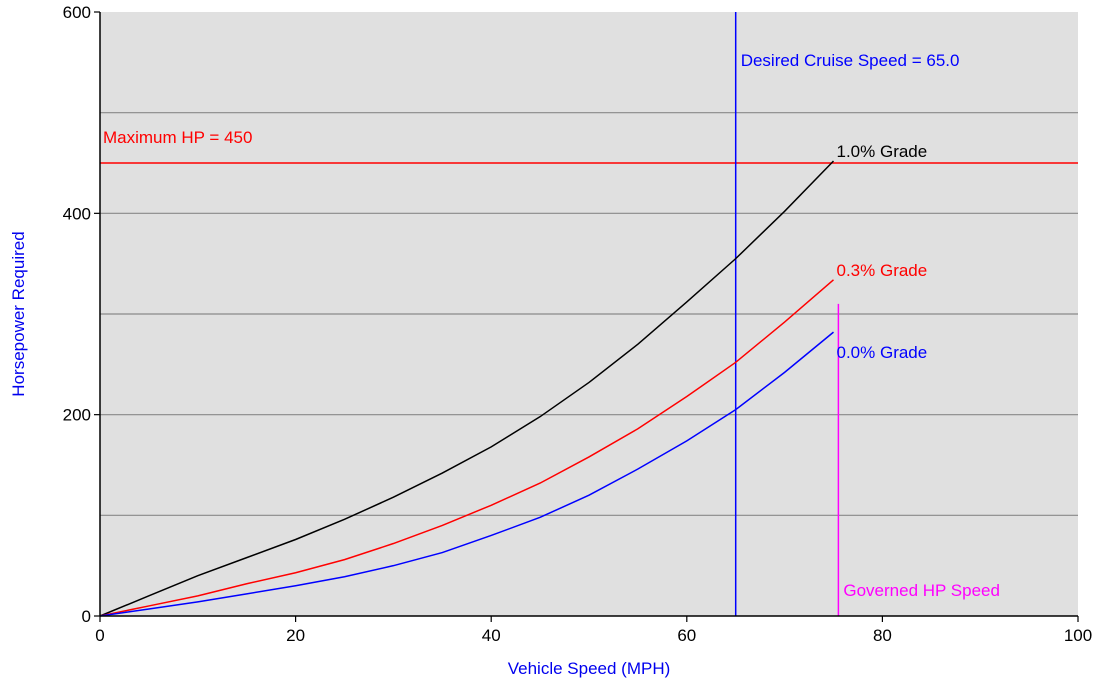 Image resolution: width=1101 pixels, height=683 pixels. What do you see at coordinates (589, 668) in the screenshot?
I see `x-axis-title: Vehicle Speed (MPH)` at bounding box center [589, 668].